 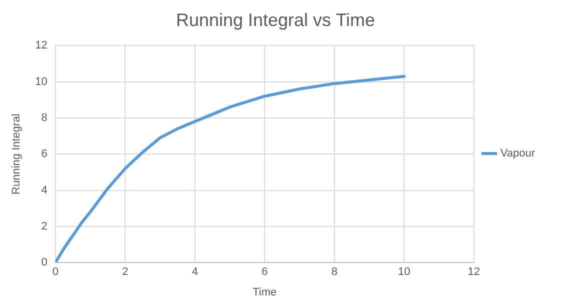 What do you see at coordinates (44, 190) in the screenshot?
I see `y-tick-label: 4` at bounding box center [44, 190].